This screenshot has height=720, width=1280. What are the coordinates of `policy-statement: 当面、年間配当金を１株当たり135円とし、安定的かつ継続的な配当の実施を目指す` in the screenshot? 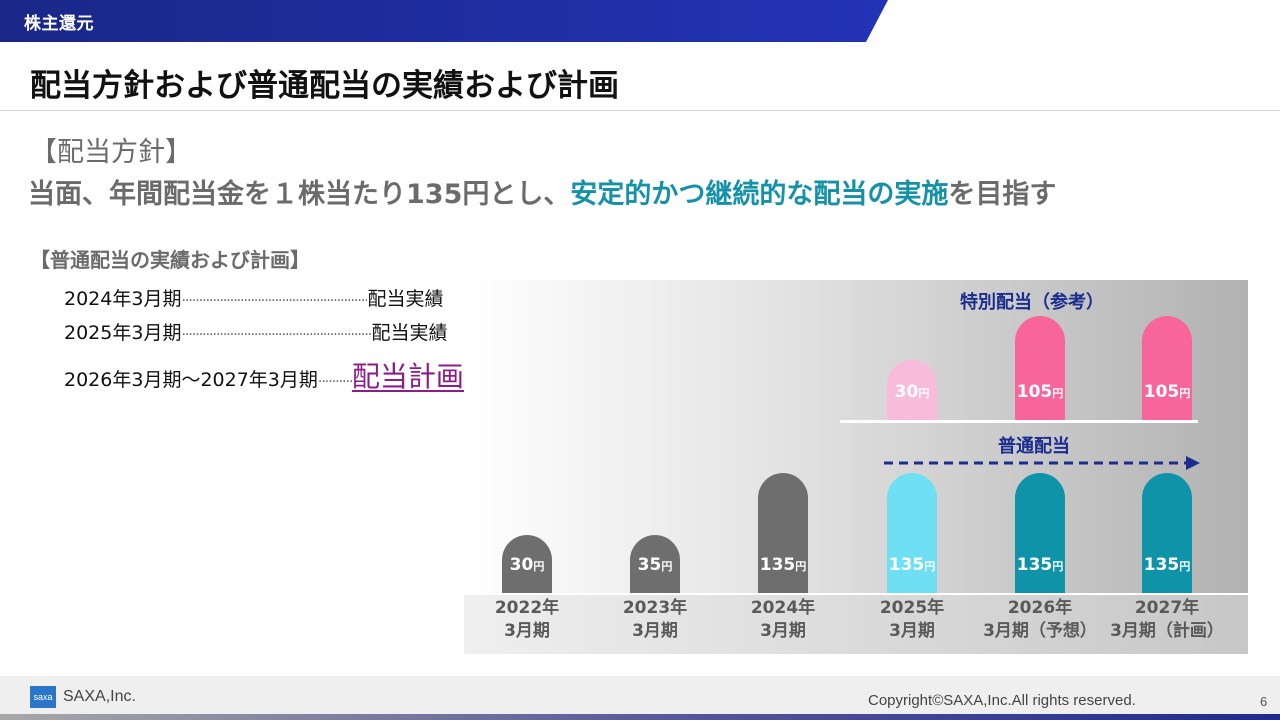 It's located at (542, 191).